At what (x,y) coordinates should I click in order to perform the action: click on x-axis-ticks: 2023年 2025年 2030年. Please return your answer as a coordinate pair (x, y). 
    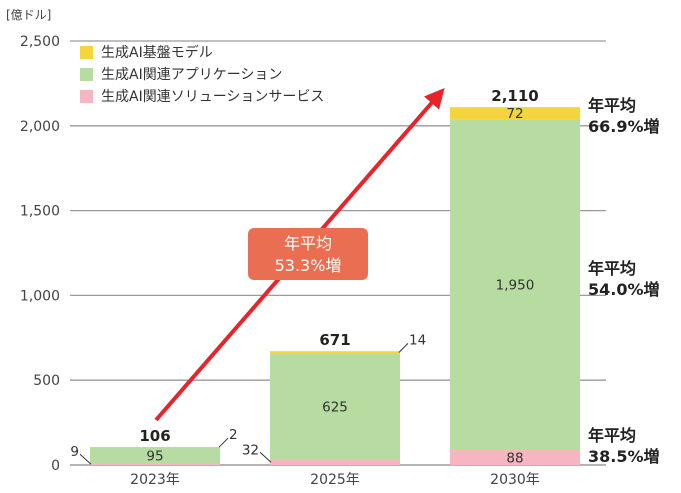
    Looking at the image, I should click on (335, 480).